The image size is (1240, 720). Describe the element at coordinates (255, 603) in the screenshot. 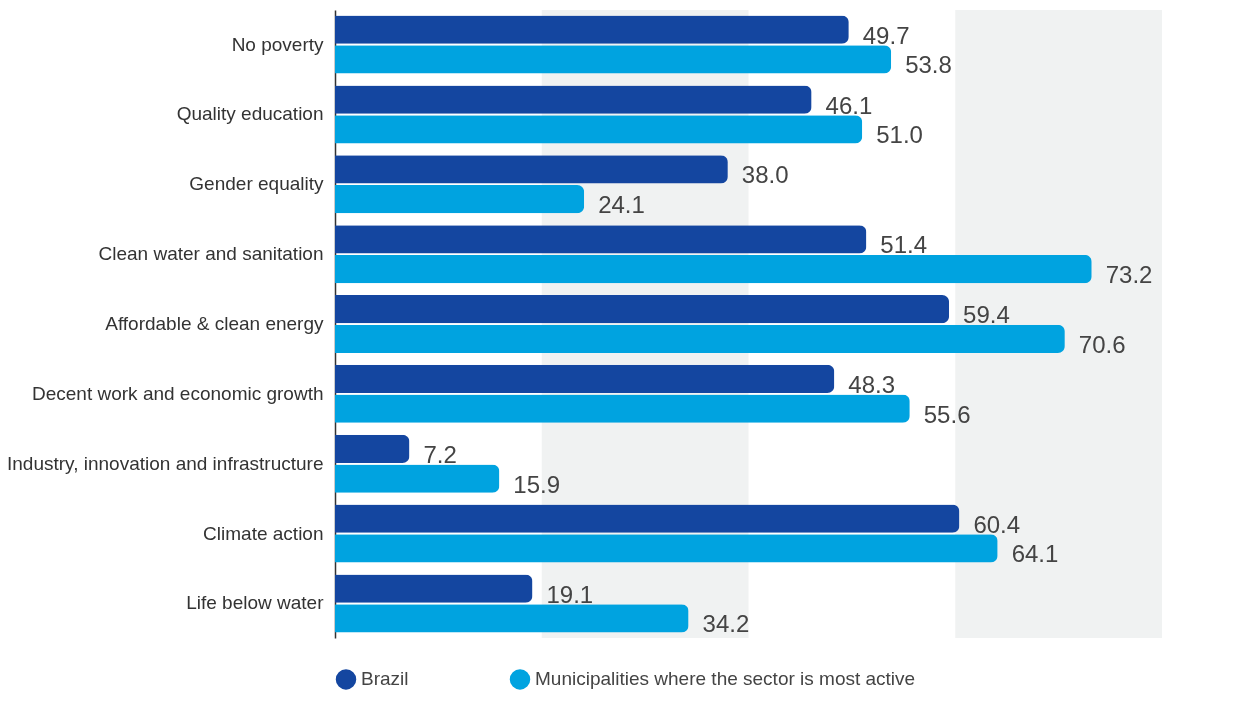

I see `y-tick-label: Life below water` at that location.